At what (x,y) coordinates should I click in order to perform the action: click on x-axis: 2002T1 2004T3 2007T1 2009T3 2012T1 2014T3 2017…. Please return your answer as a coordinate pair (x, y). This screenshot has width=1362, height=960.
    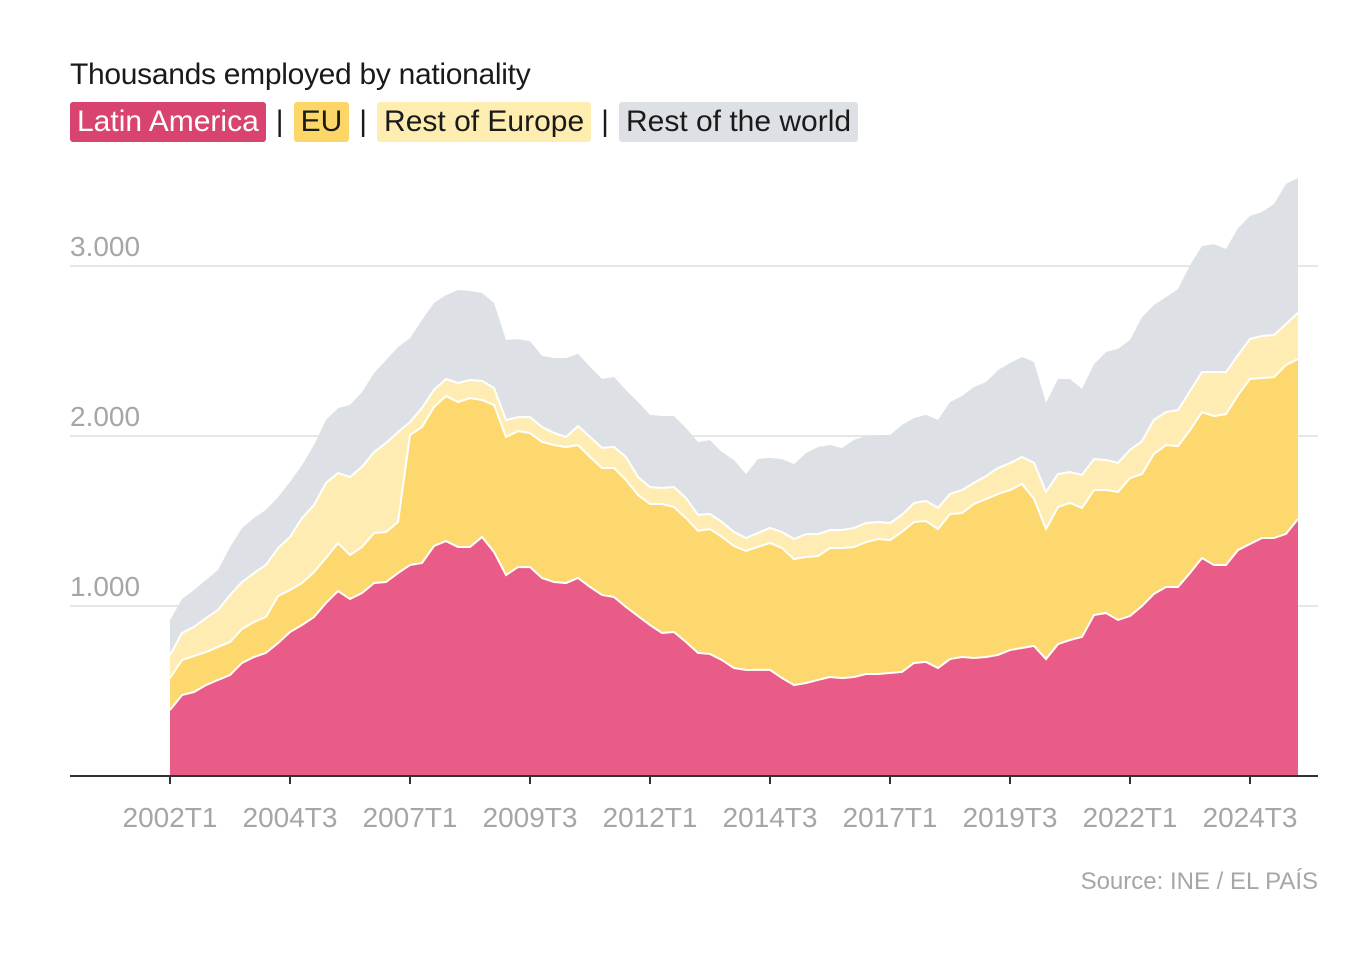
    Looking at the image, I should click on (694, 804).